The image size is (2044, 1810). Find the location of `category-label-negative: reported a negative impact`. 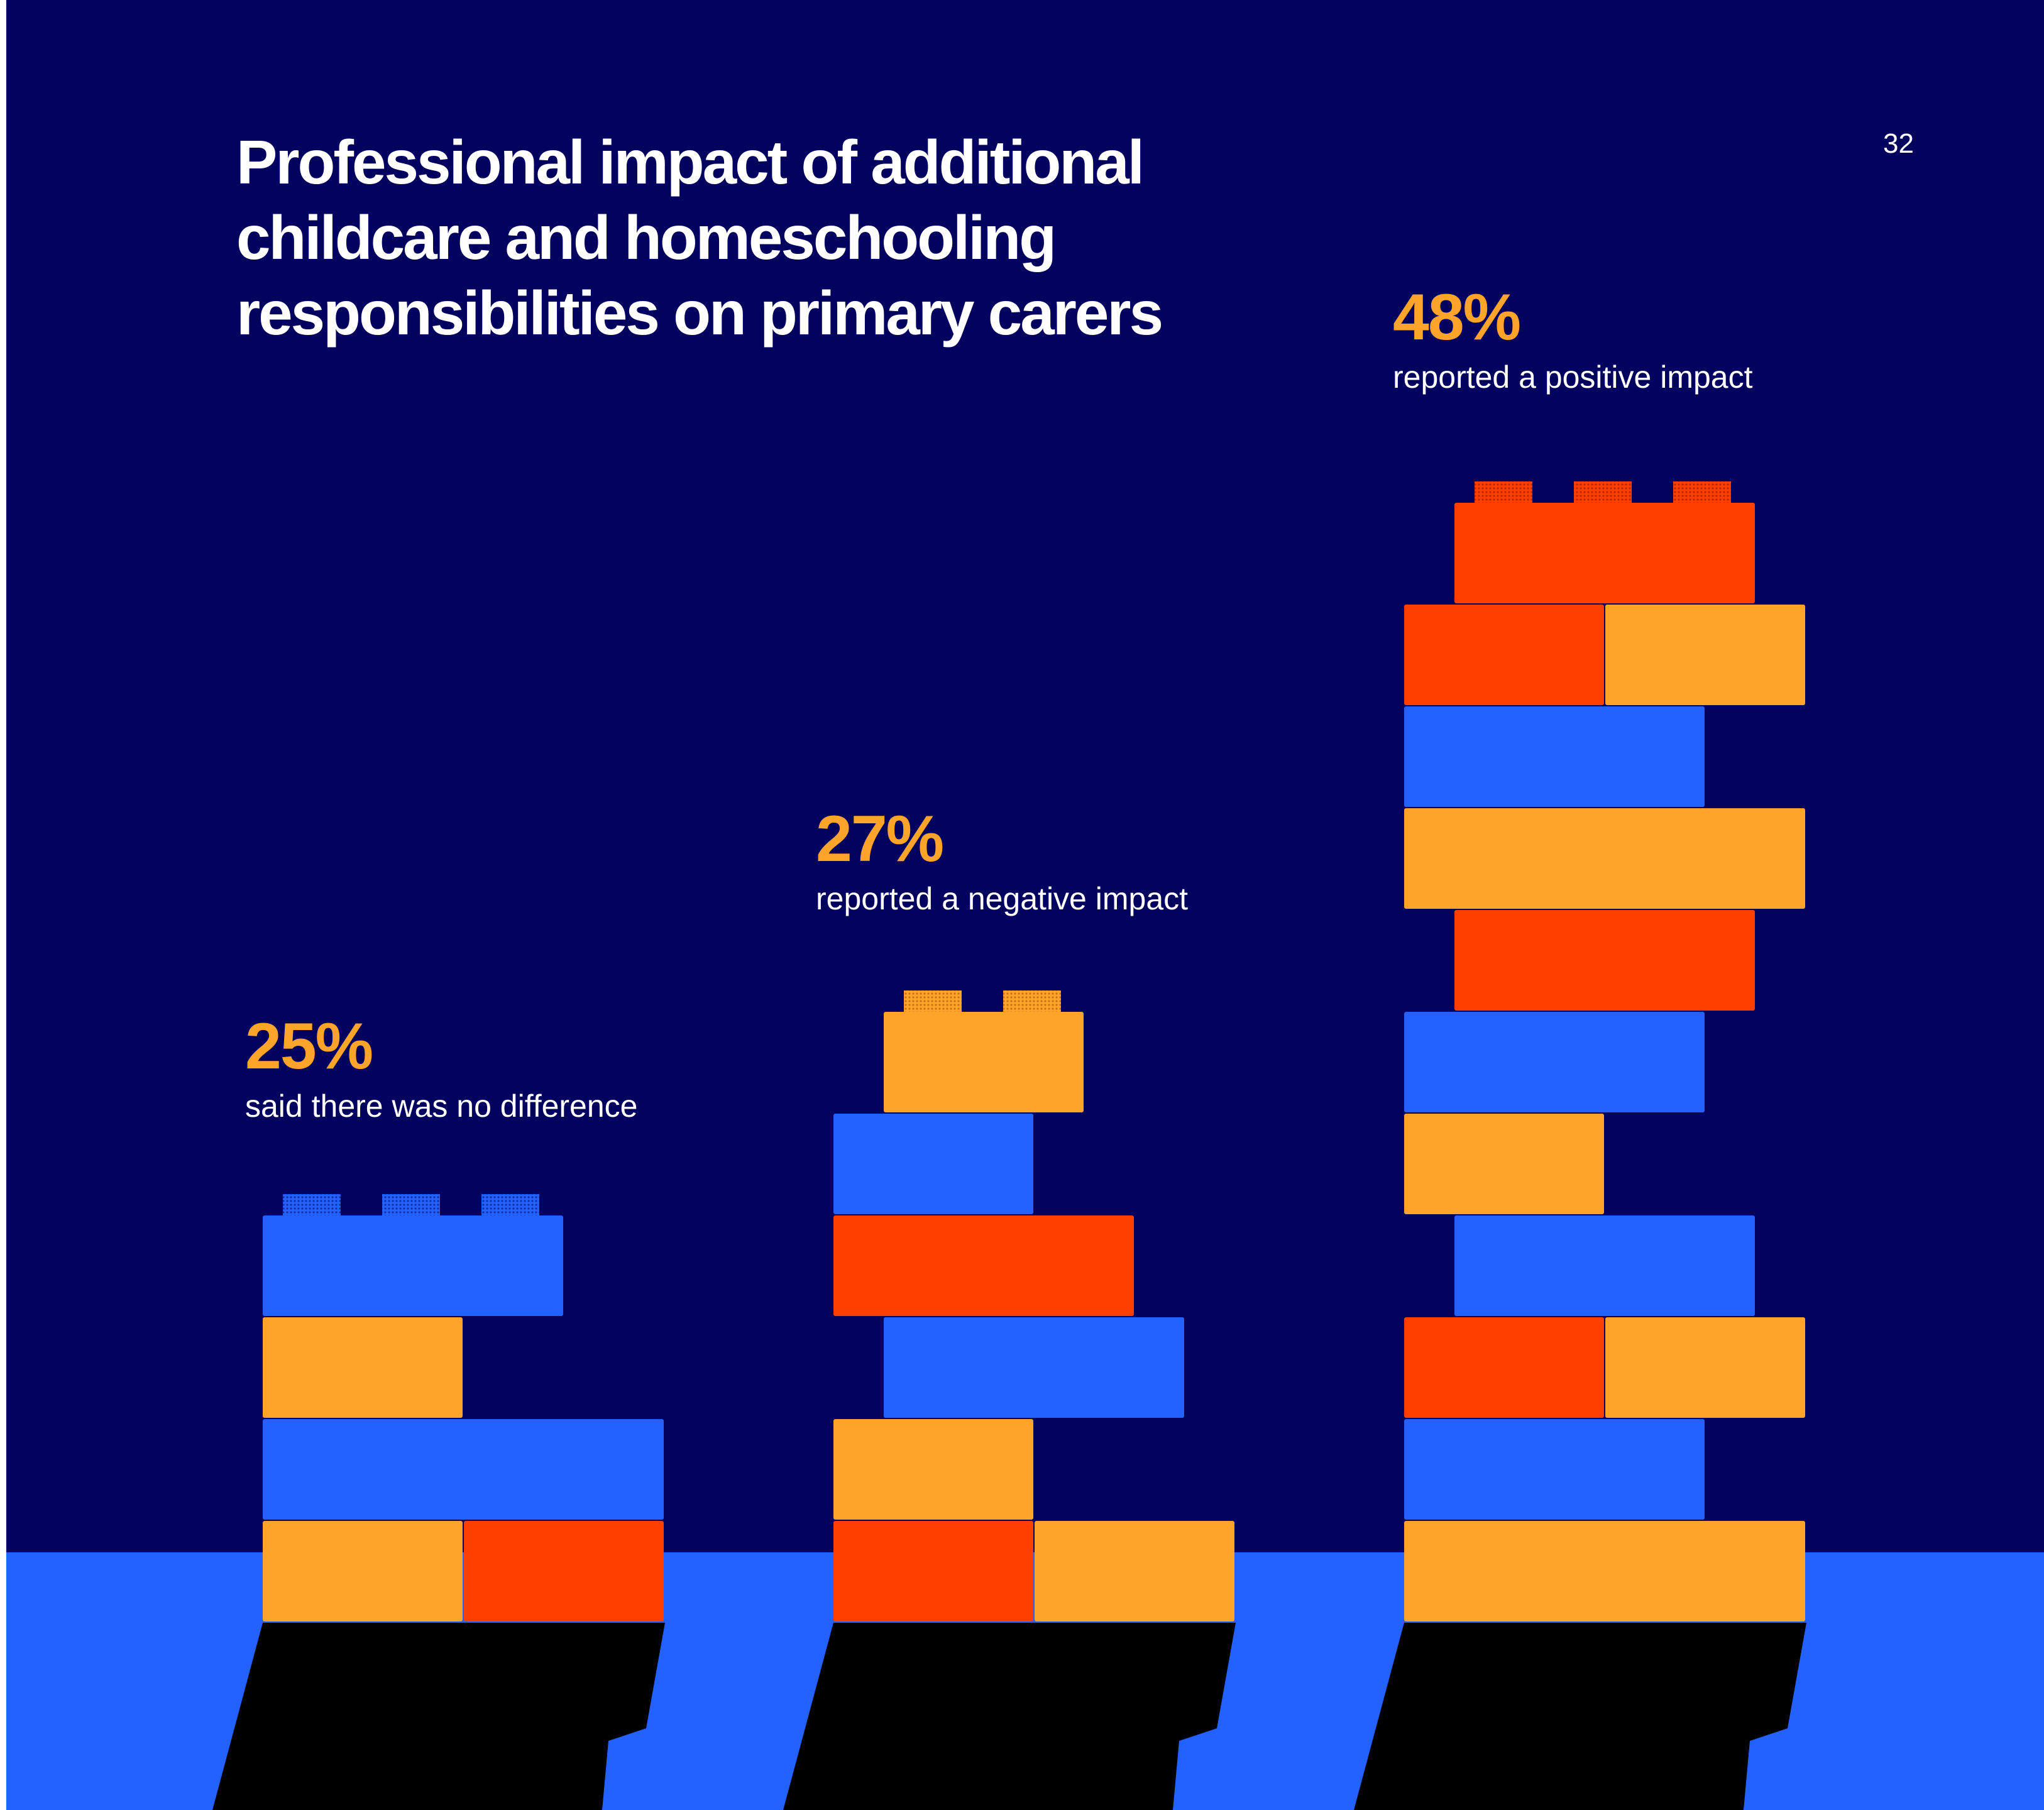

category-label-negative: reported a negative impact is located at coordinates (1003, 898).